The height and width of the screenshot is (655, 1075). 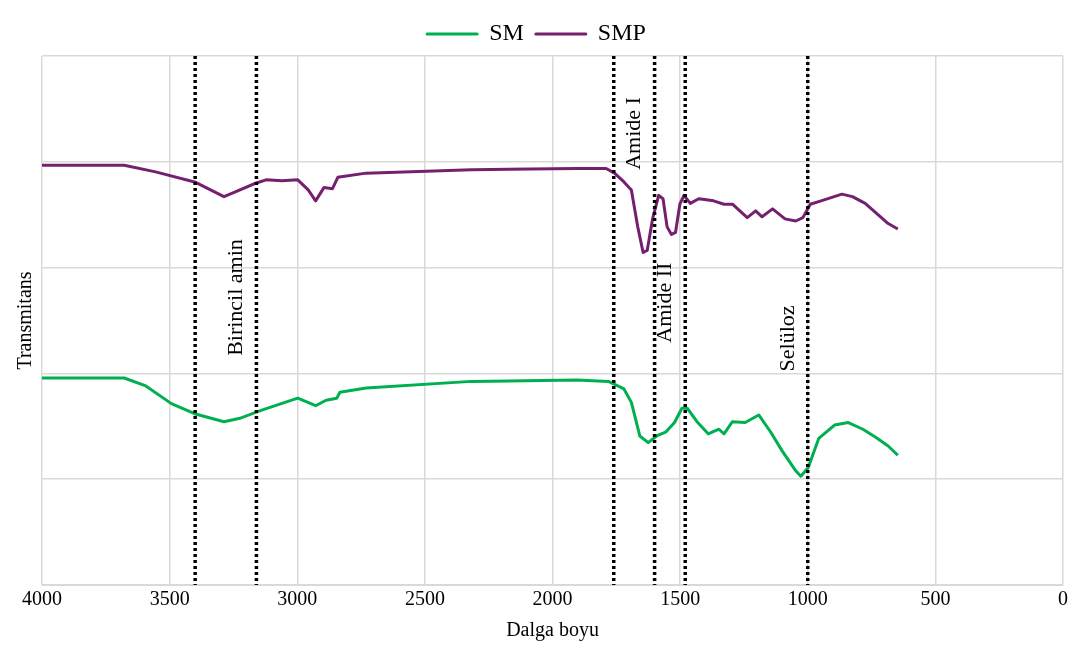 I want to click on legend-label: SMP, so click(x=621, y=32).